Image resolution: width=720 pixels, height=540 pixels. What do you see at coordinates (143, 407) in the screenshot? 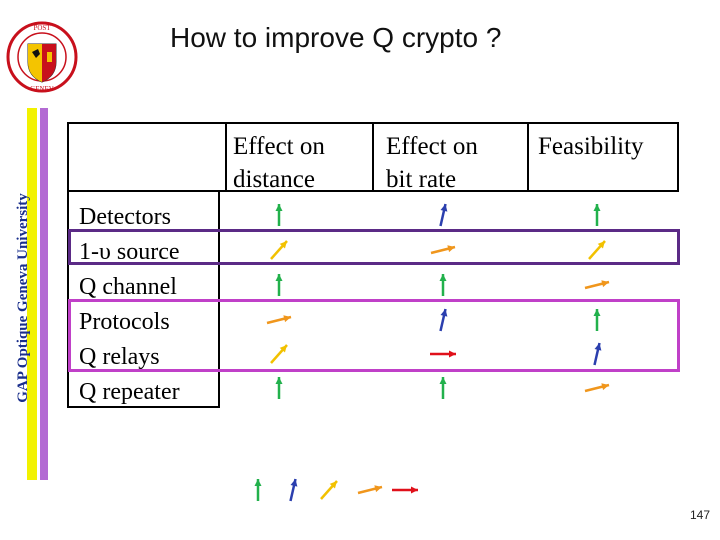
I see `table-bottom-line` at bounding box center [143, 407].